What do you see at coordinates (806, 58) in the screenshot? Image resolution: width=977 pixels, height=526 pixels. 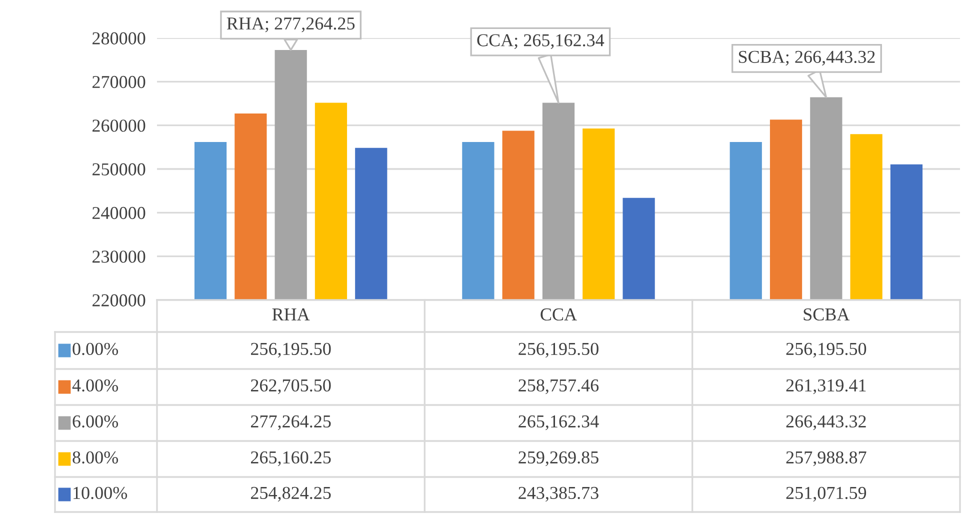 I see `annotation: SCBA; 266,443.32` at bounding box center [806, 58].